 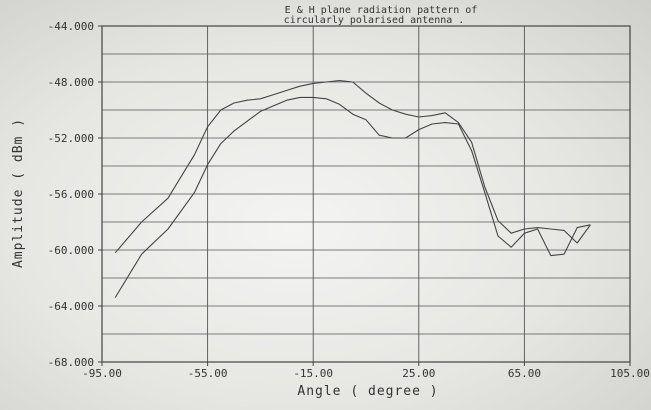 What do you see at coordinates (630, 373) in the screenshot?
I see `x-tick-label: 105.00` at bounding box center [630, 373].